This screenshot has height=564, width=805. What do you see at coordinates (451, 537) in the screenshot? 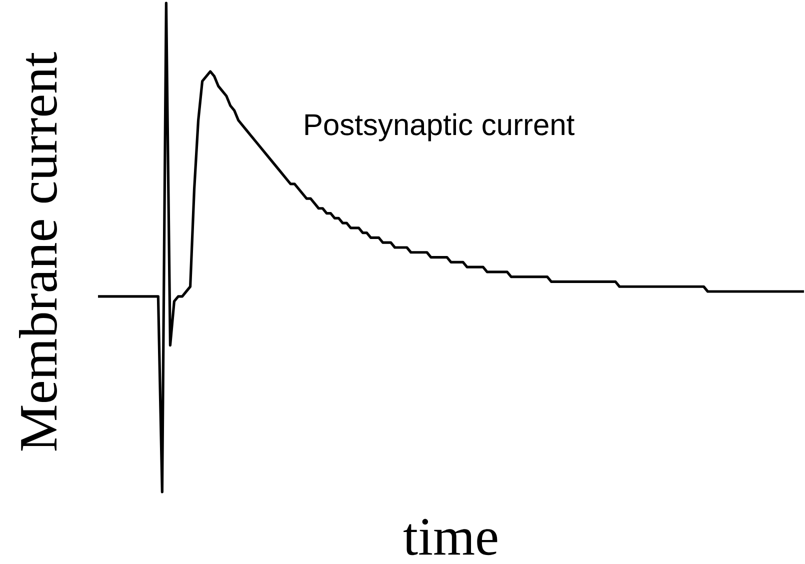
I see `x-axis-title: time` at bounding box center [451, 537].